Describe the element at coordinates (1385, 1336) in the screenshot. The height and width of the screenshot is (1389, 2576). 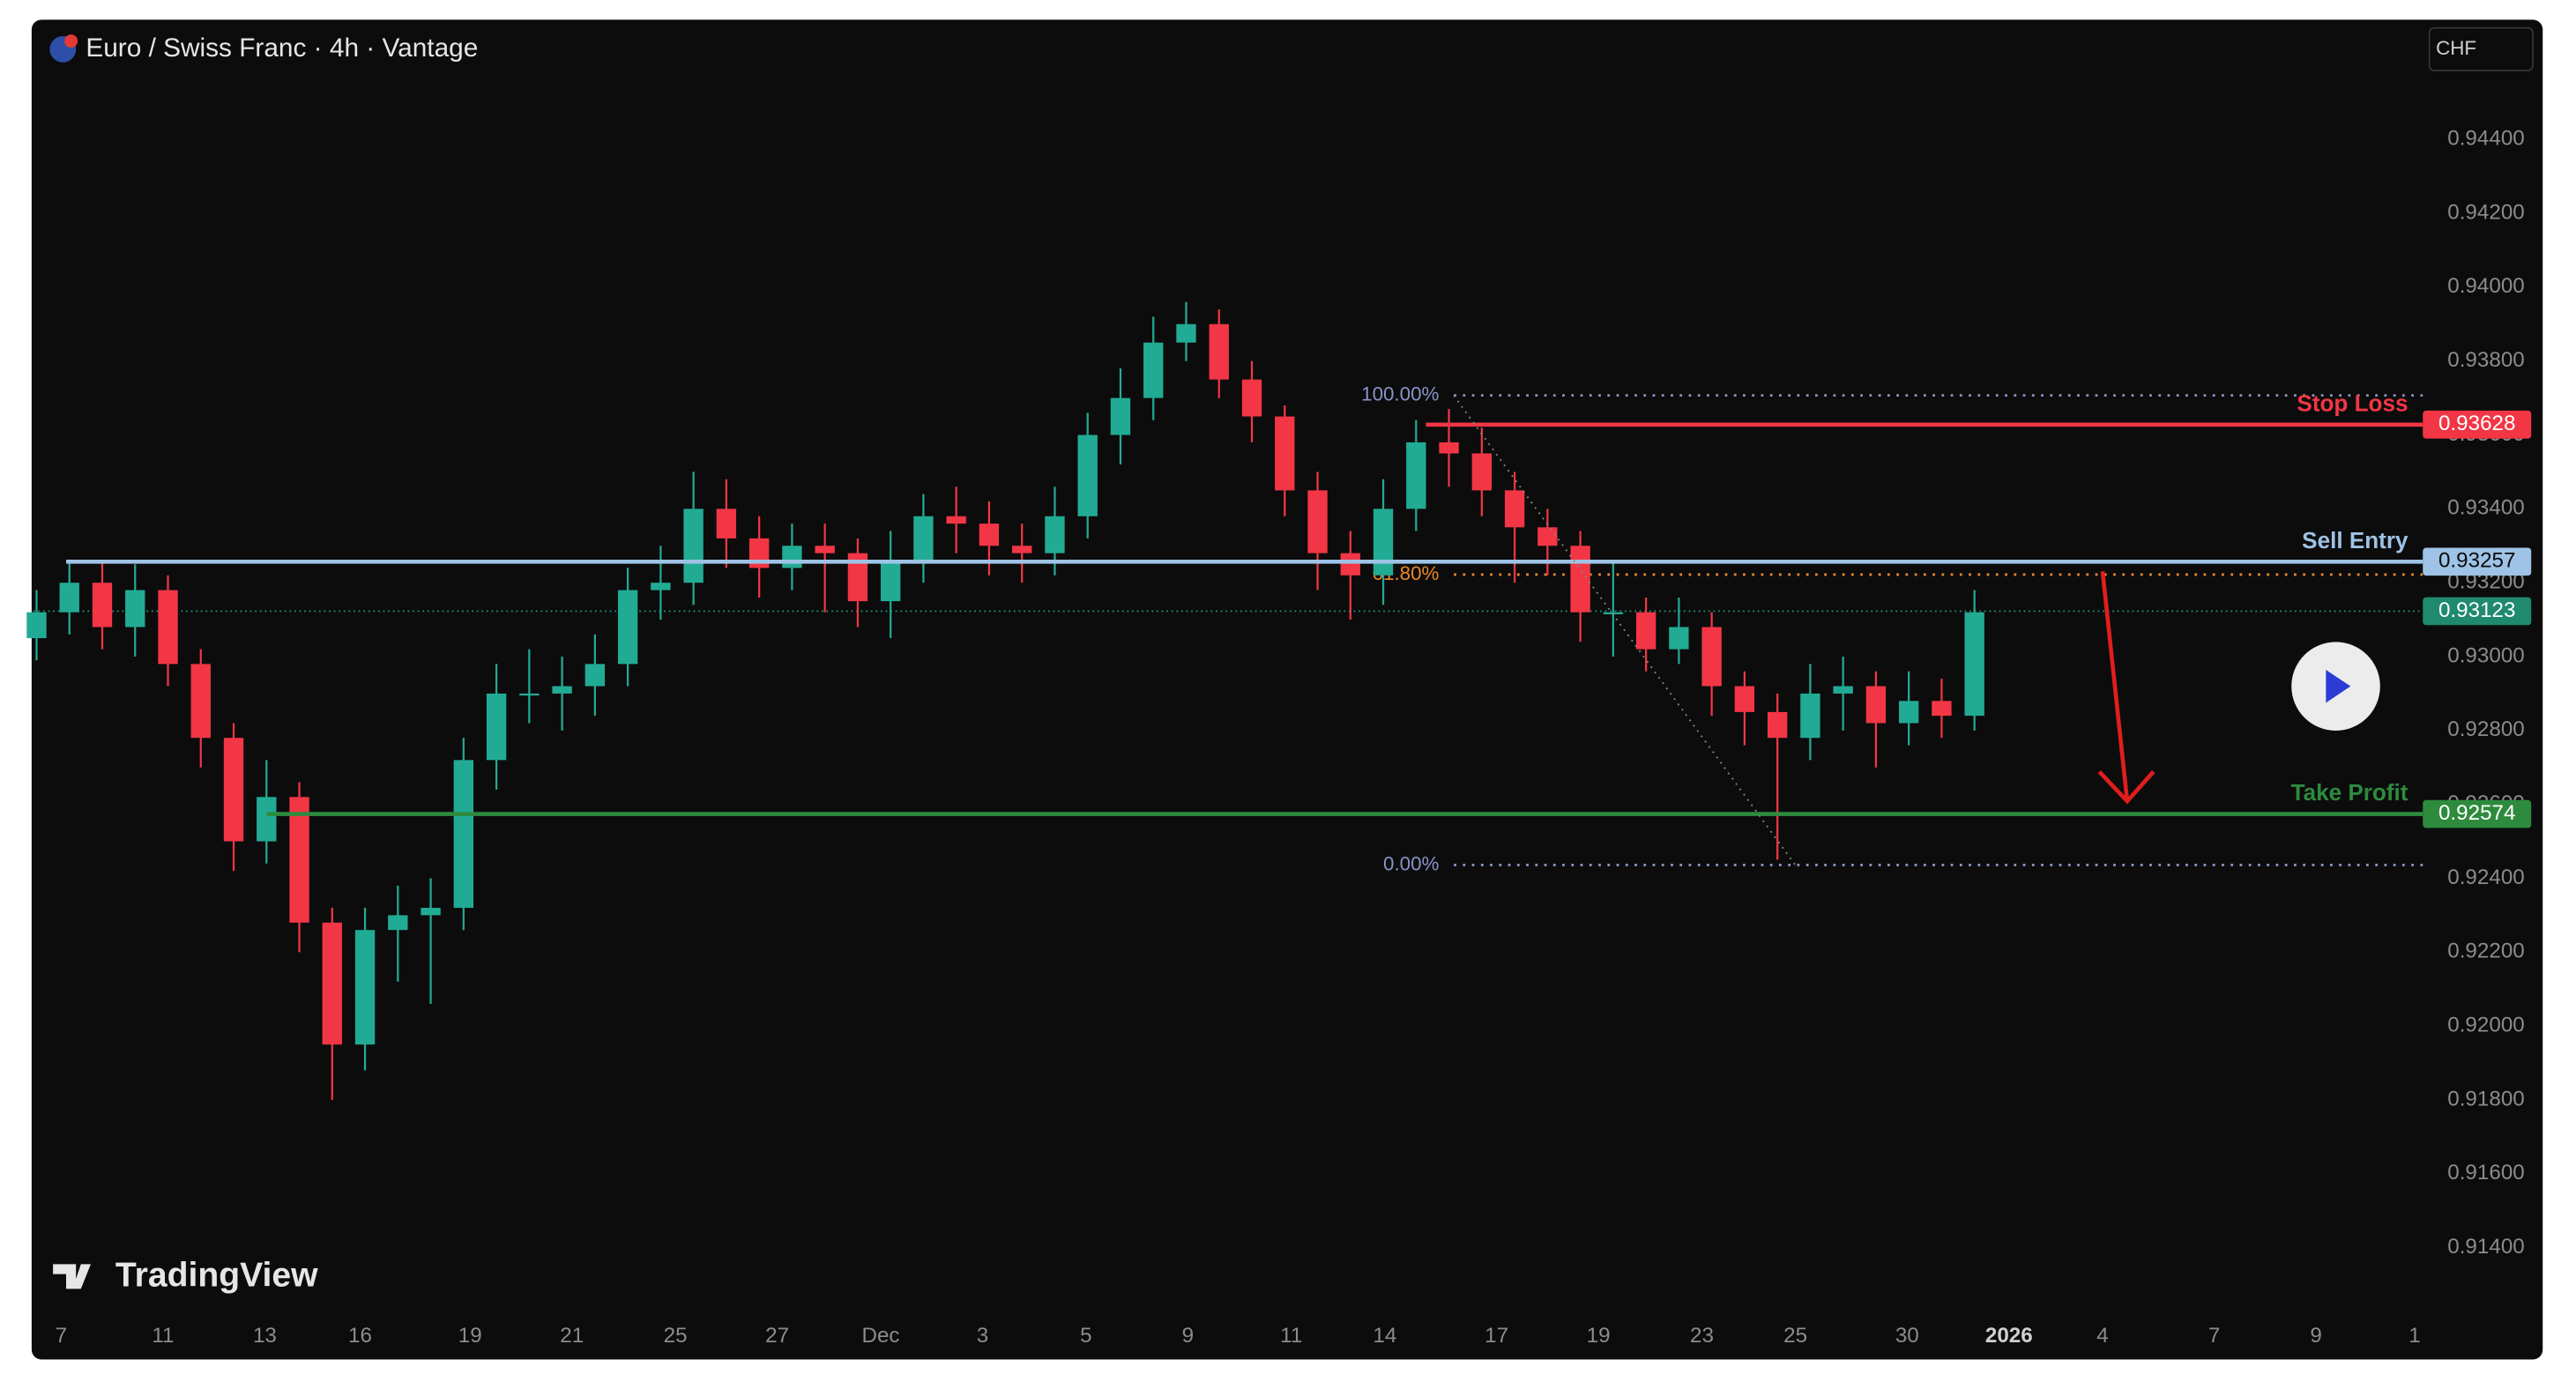
I see `x-tick-label: 14` at that location.